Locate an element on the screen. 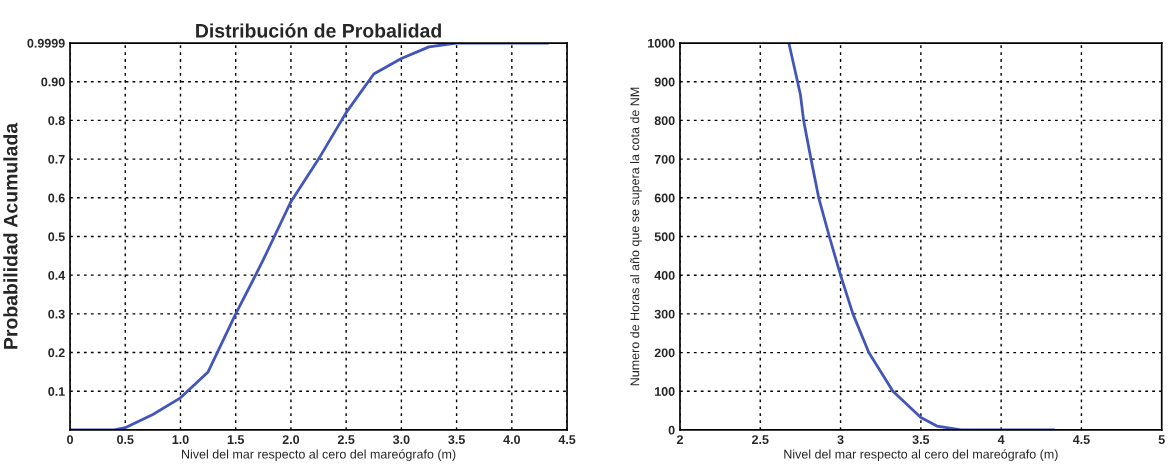  y-tick-label: 200 is located at coordinates (664, 353).